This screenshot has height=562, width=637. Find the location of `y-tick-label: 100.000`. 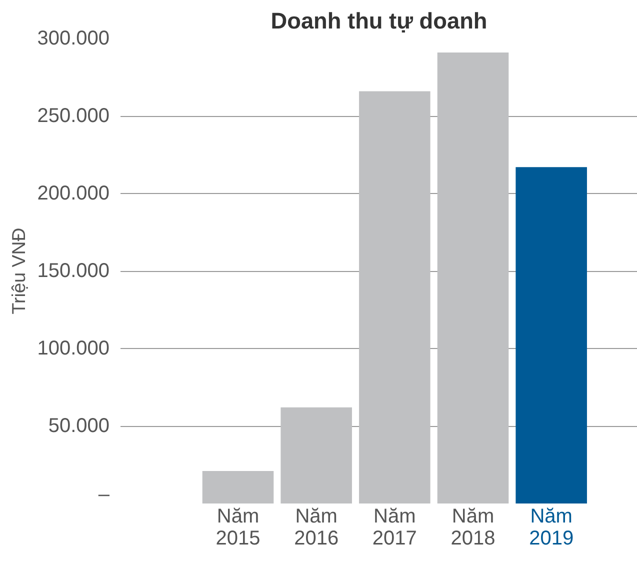

y-tick-label: 100.000 is located at coordinates (73, 349).